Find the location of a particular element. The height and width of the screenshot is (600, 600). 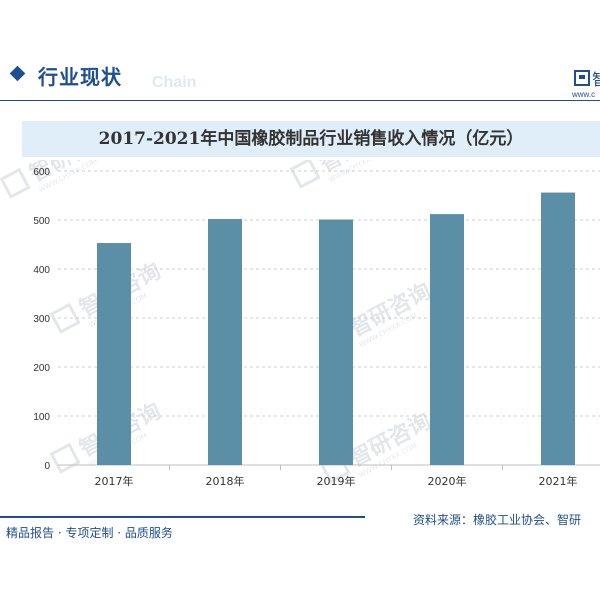

brand-text: 智 is located at coordinates (596, 78).